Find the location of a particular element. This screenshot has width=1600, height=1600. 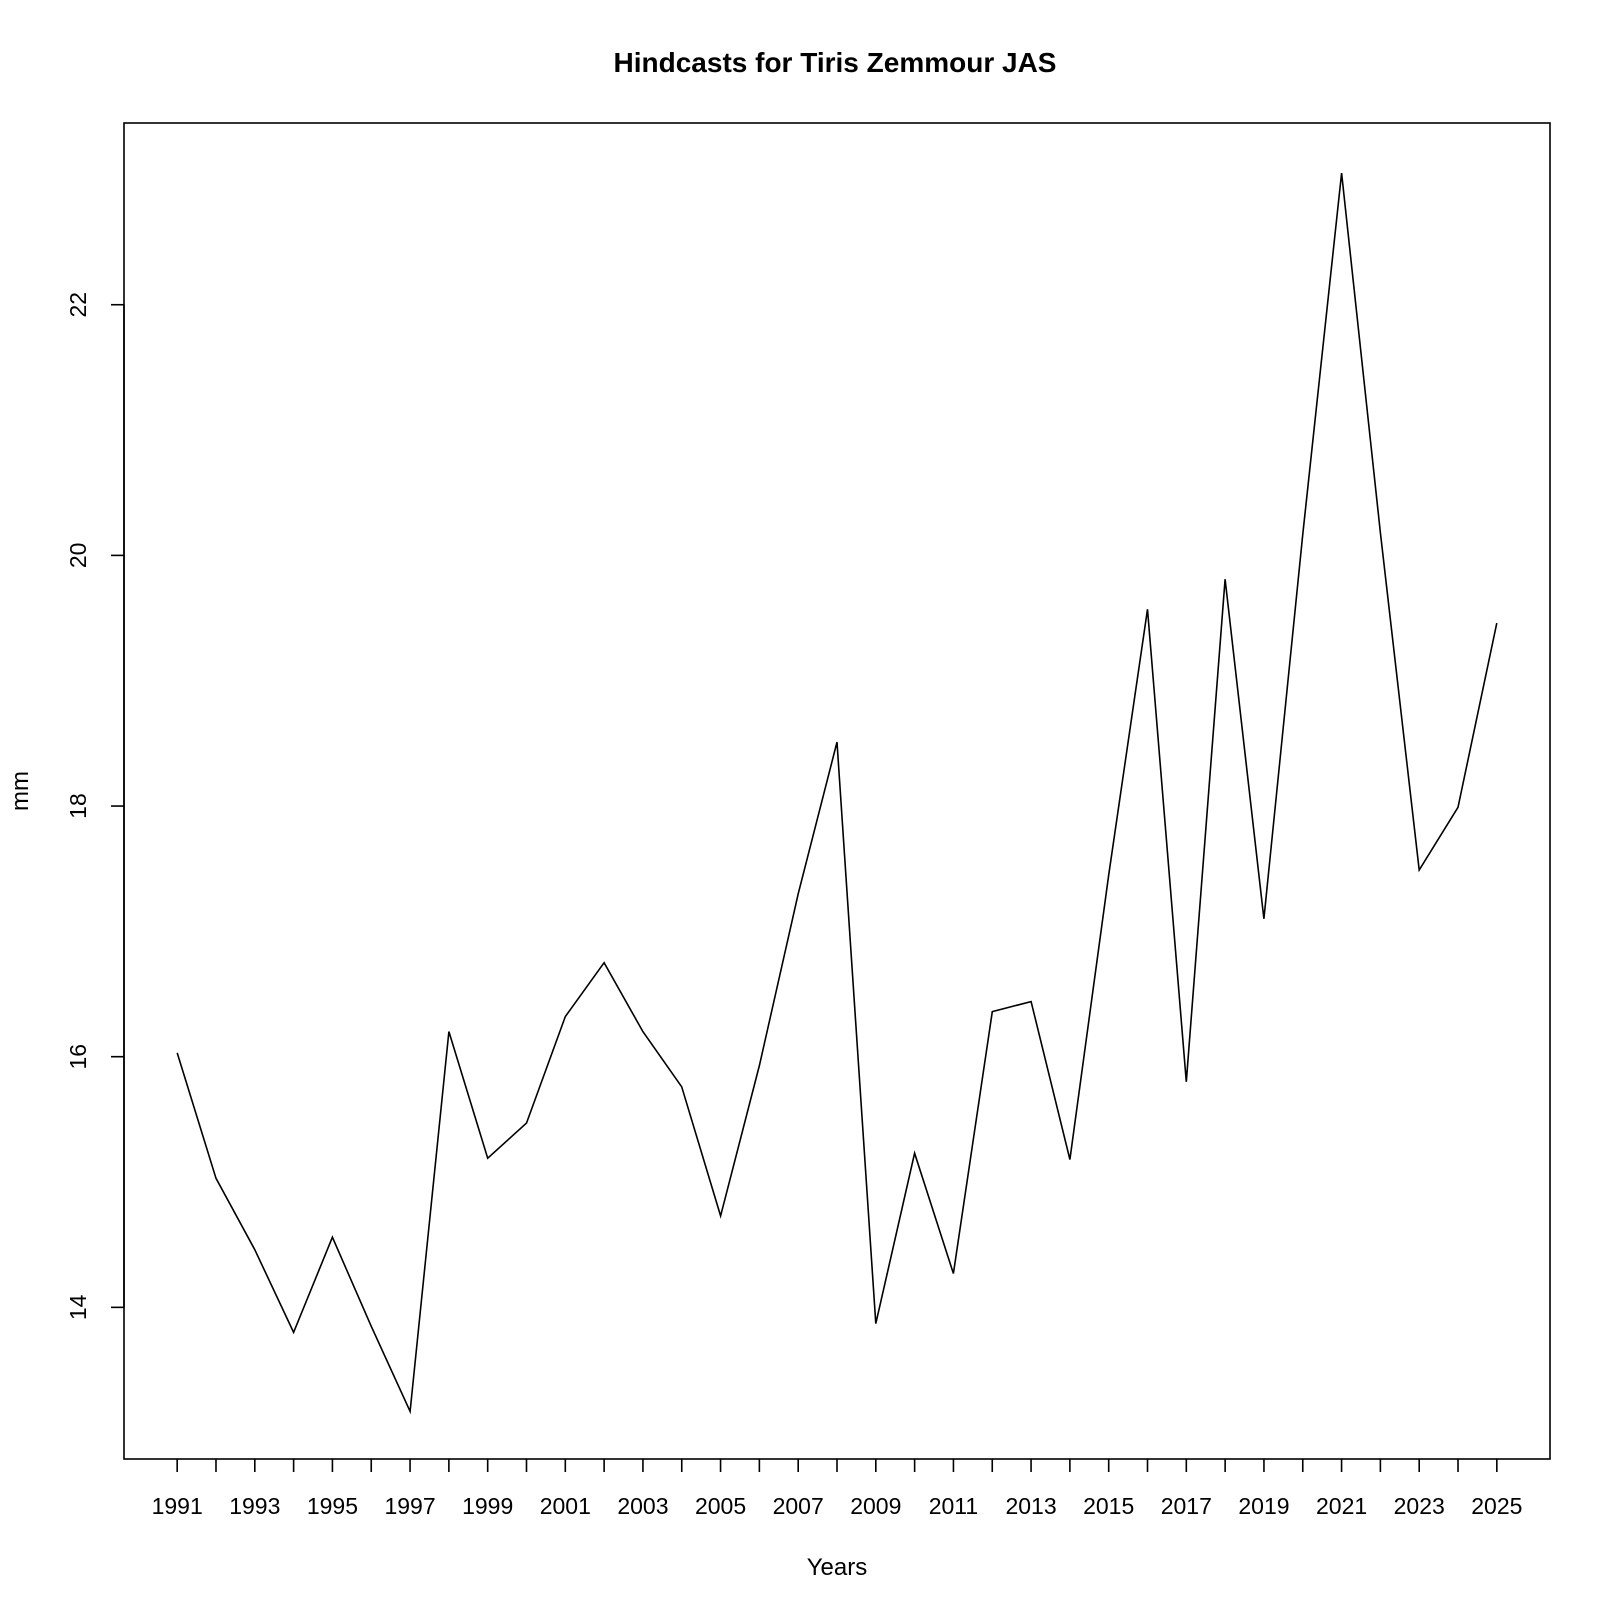

chart-title: Hindcasts for Tiris Zemmour JAS is located at coordinates (835, 62).